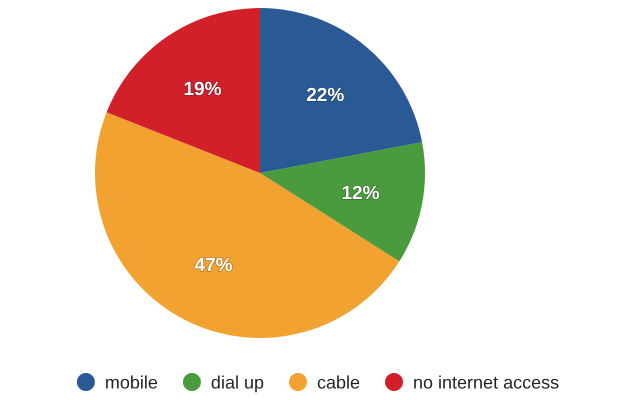  Describe the element at coordinates (131, 382) in the screenshot. I see `legend-label: mobile` at that location.